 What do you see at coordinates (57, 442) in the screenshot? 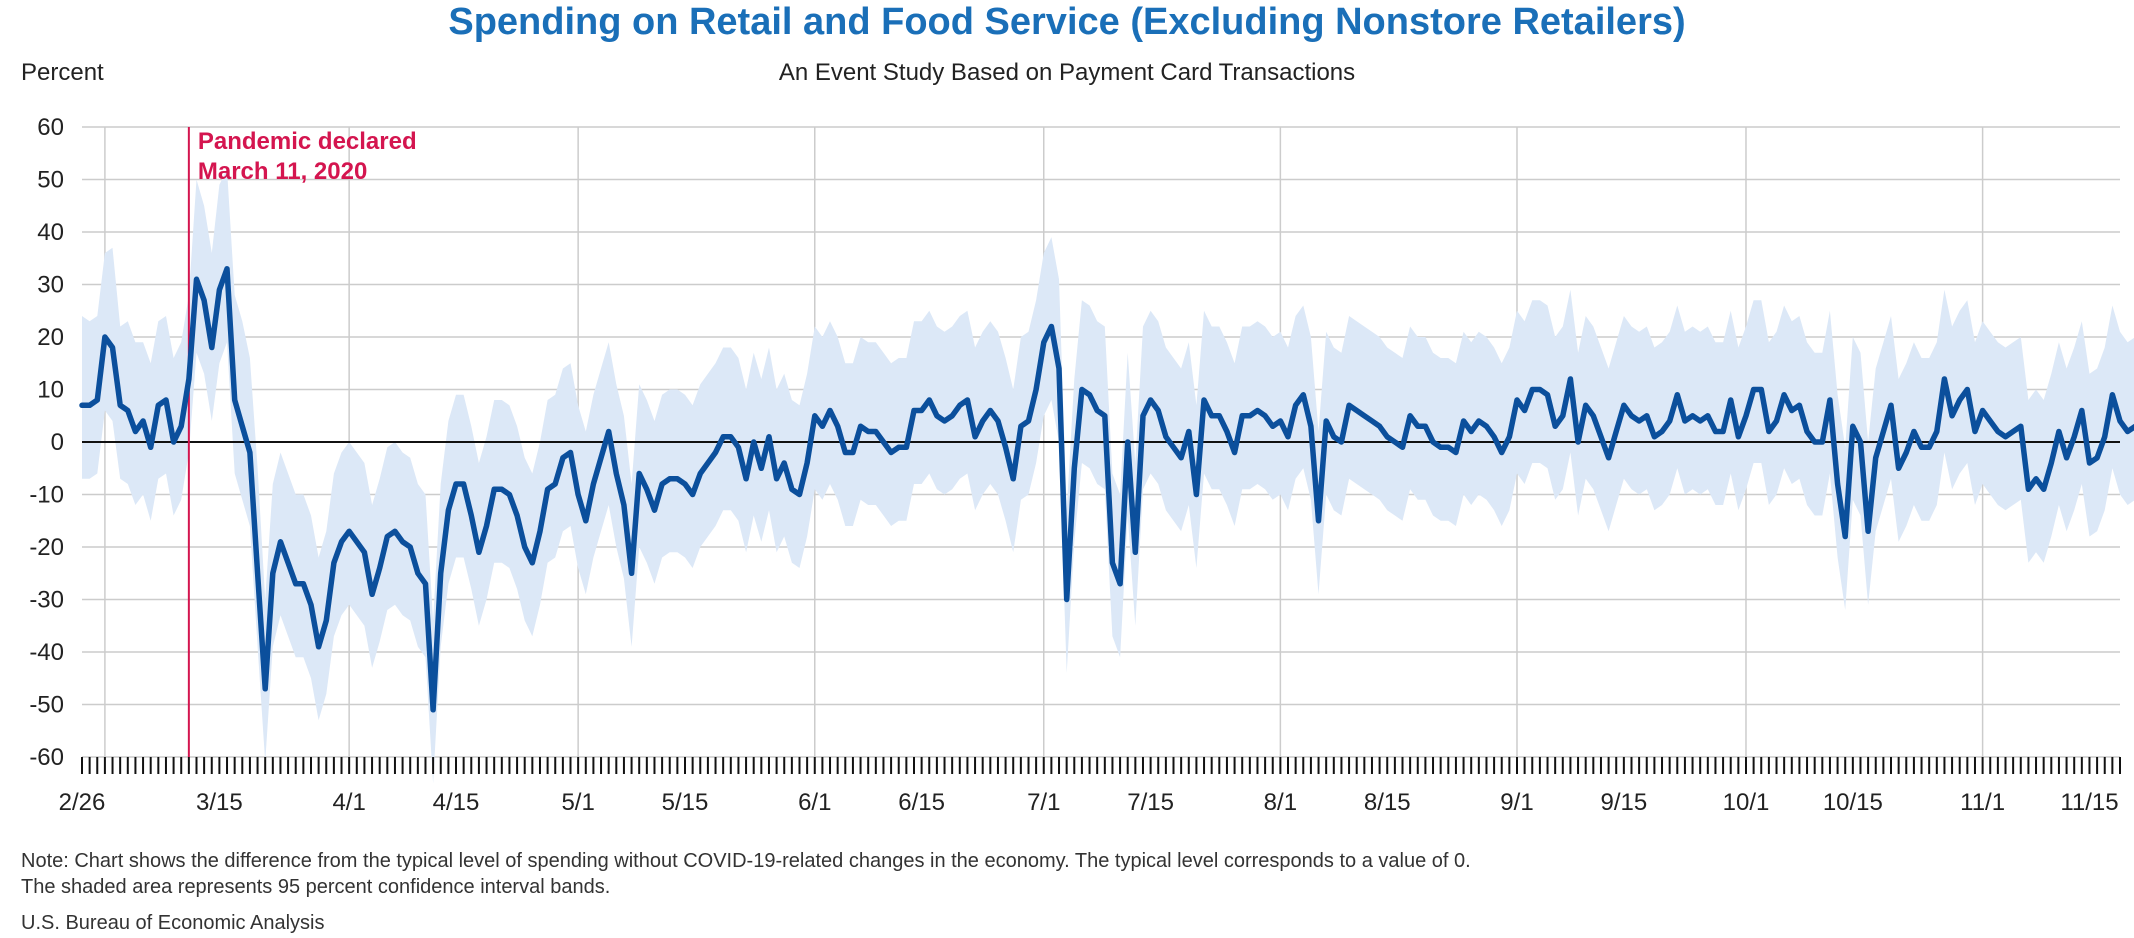
I see `y-tick-label: 0` at bounding box center [57, 442].